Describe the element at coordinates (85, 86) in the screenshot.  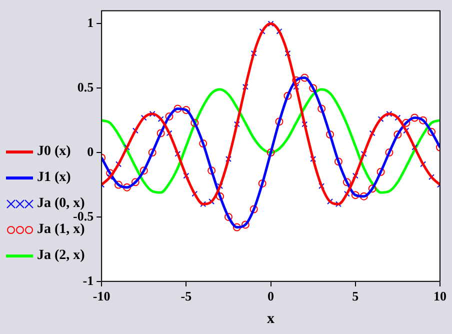
I see `y-tick-label: 0.5` at that location.